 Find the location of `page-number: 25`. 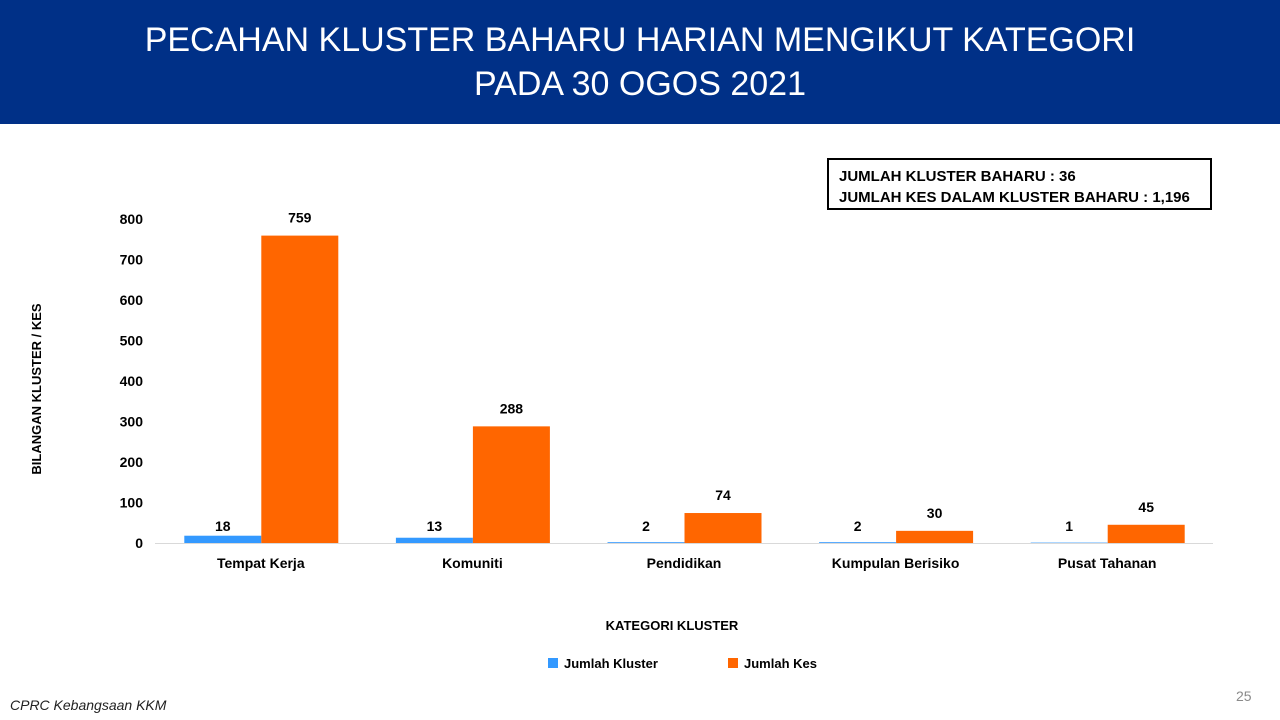

page-number: 25 is located at coordinates (1244, 696).